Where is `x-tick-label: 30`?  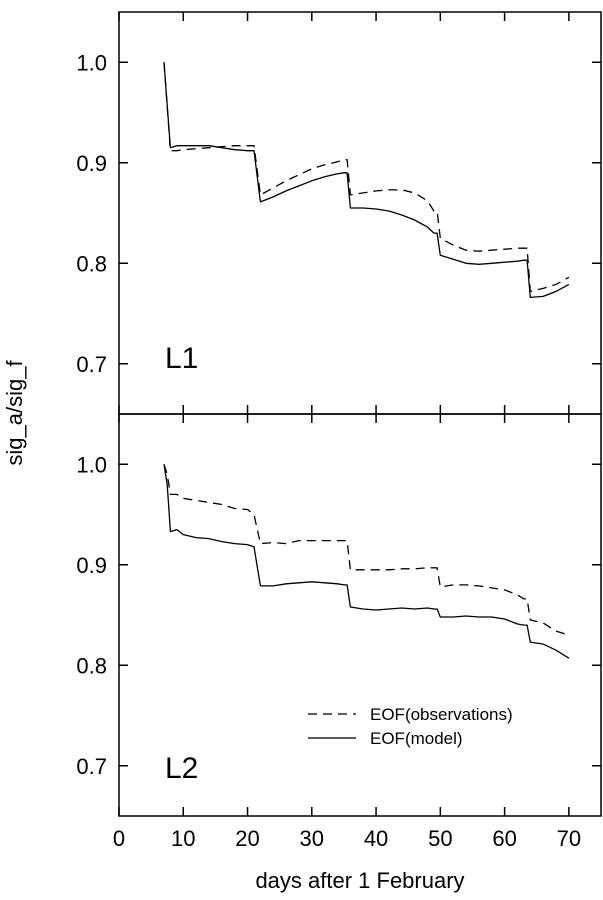
x-tick-label: 30 is located at coordinates (312, 838).